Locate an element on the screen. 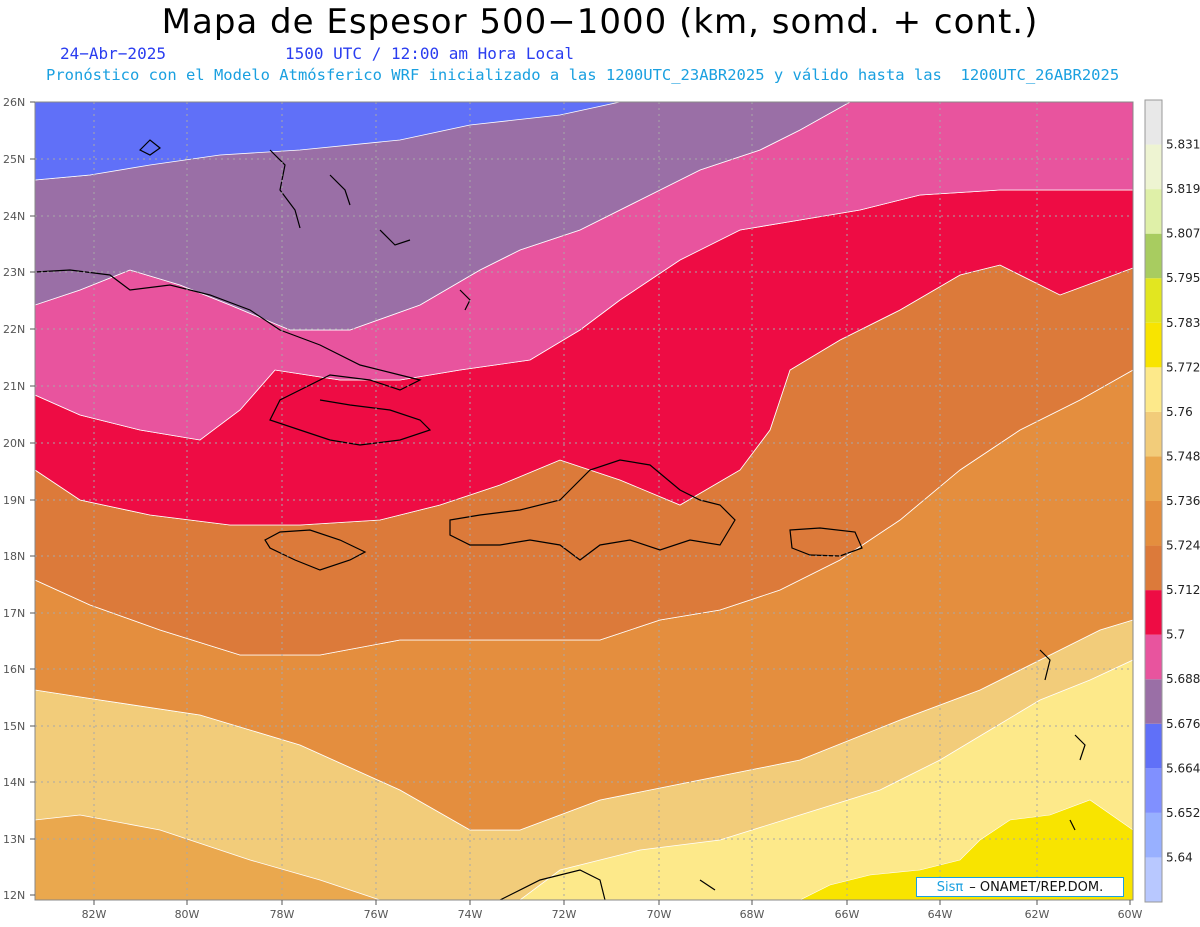  lon-label: 76W is located at coordinates (376, 914).